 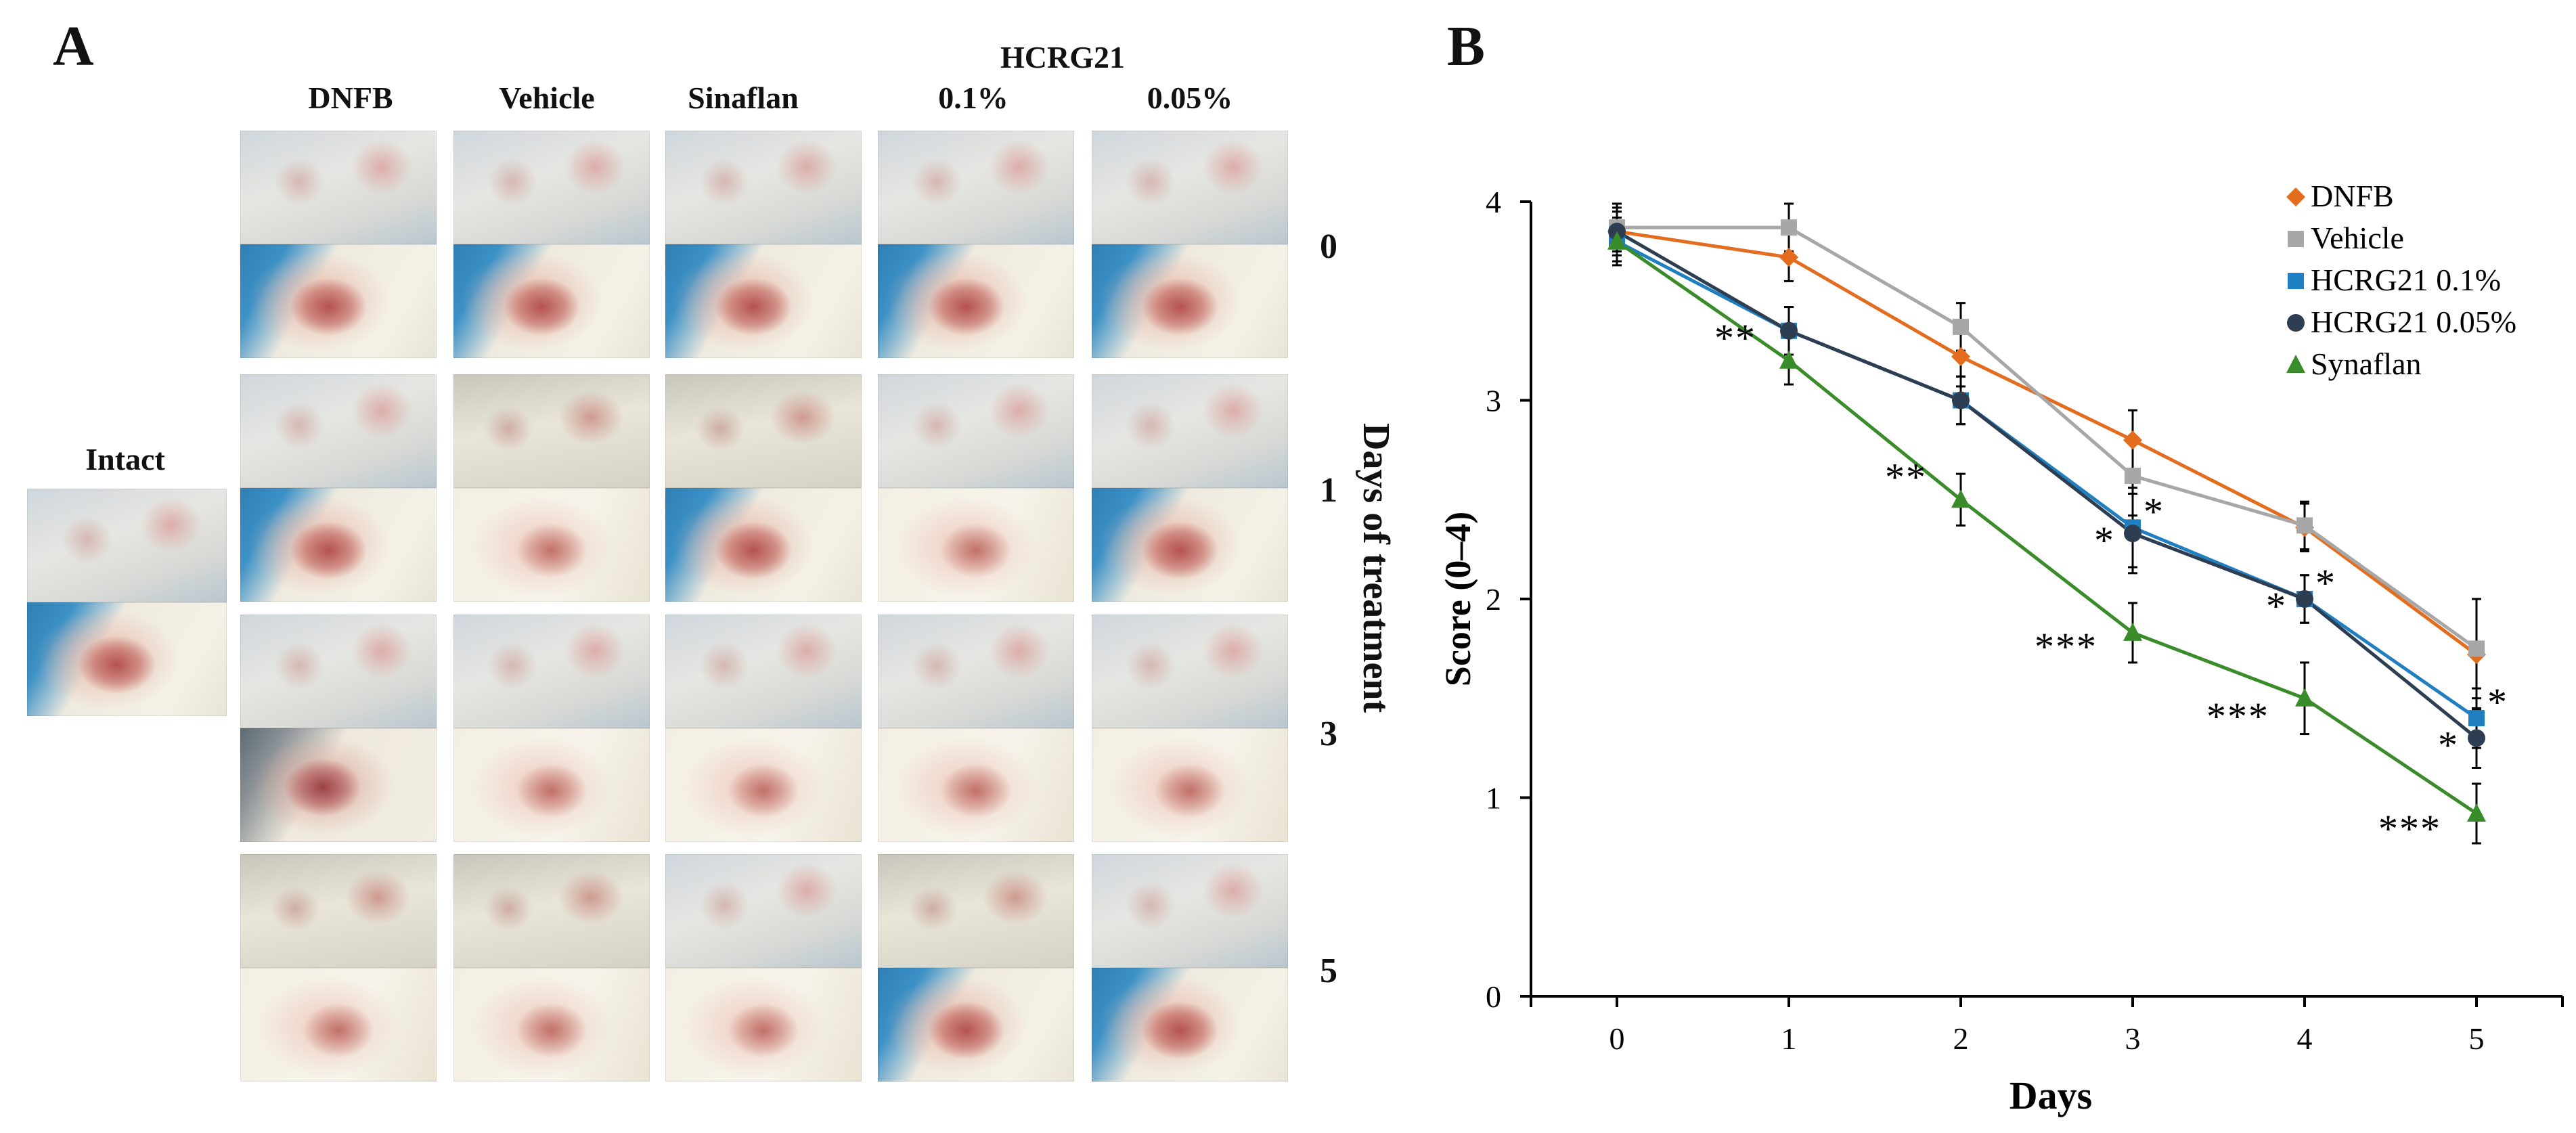 What do you see at coordinates (976, 671) in the screenshot?
I see `photo-day3-col3-top` at bounding box center [976, 671].